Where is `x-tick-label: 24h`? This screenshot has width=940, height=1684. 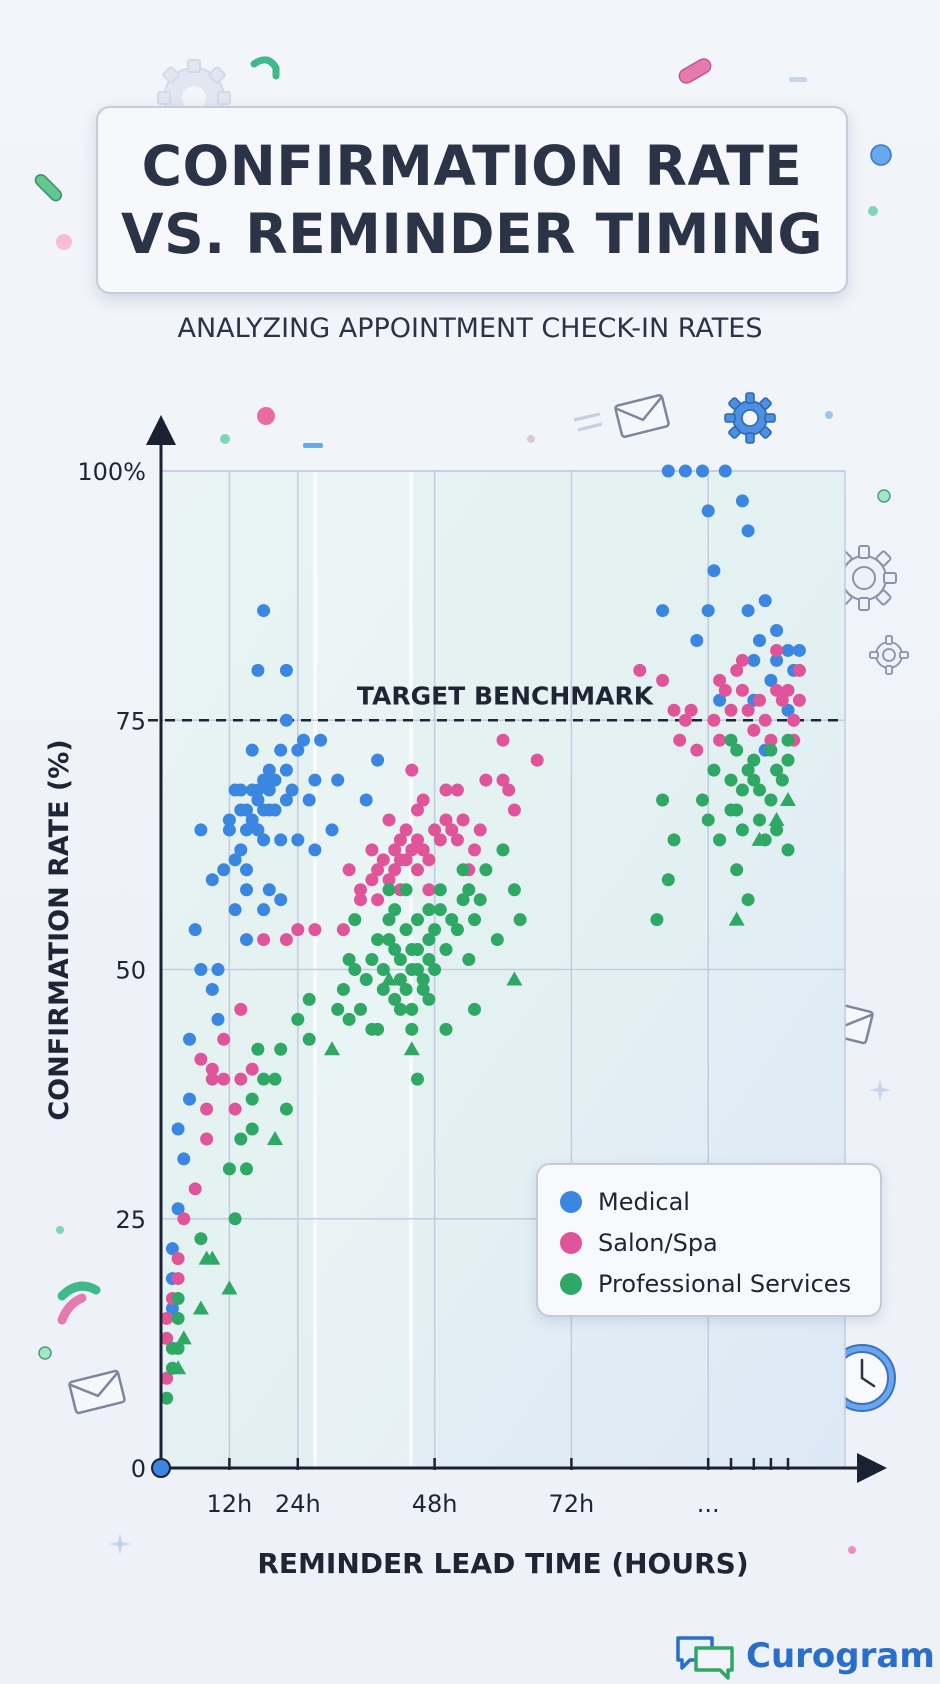 x-tick-label: 24h is located at coordinates (298, 1504).